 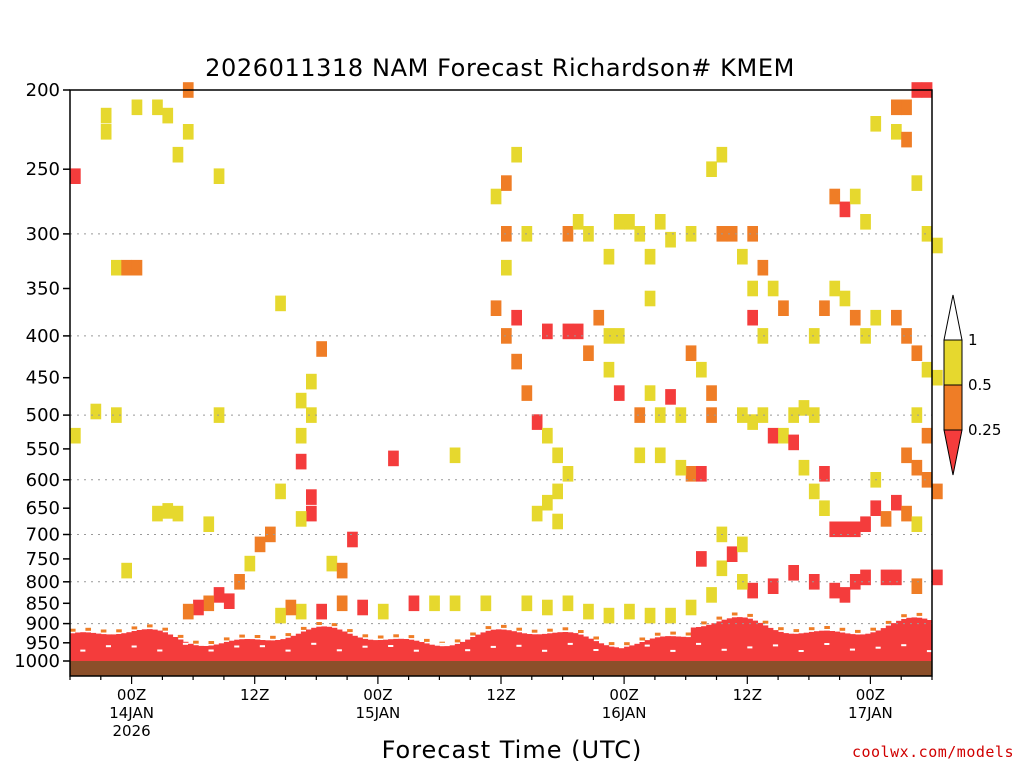 What do you see at coordinates (43, 415) in the screenshot?
I see `y-tick-label: 500` at bounding box center [43, 415].